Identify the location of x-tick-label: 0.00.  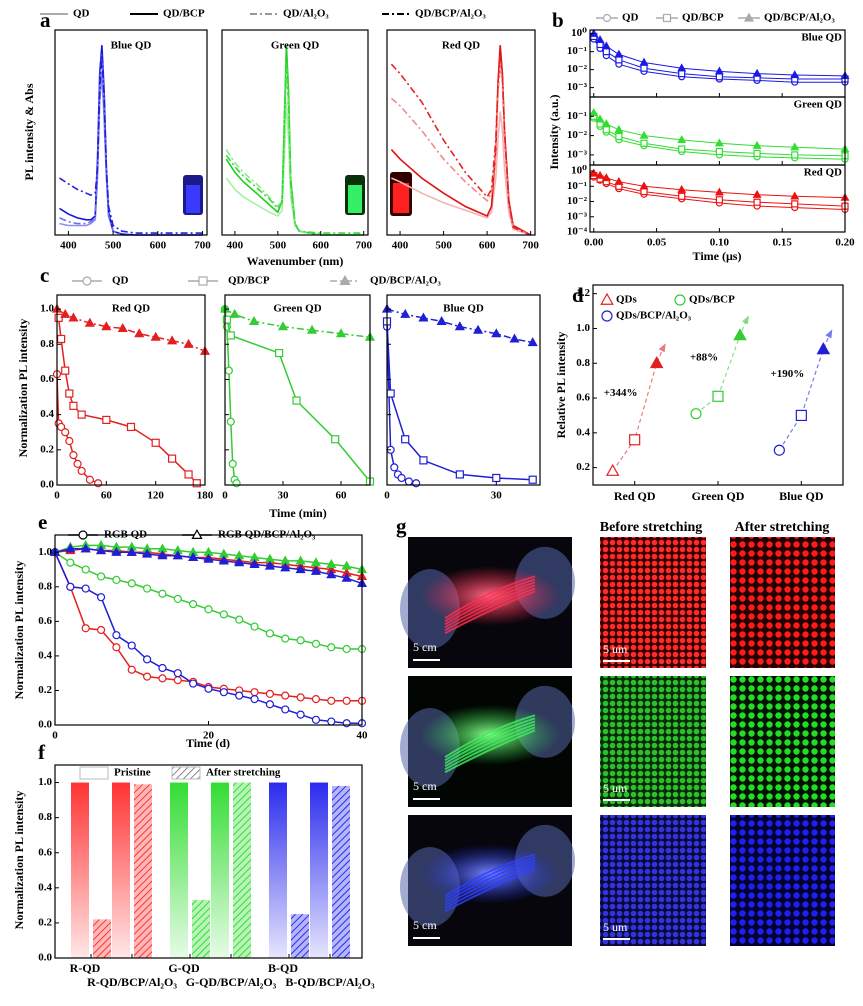
(594, 243).